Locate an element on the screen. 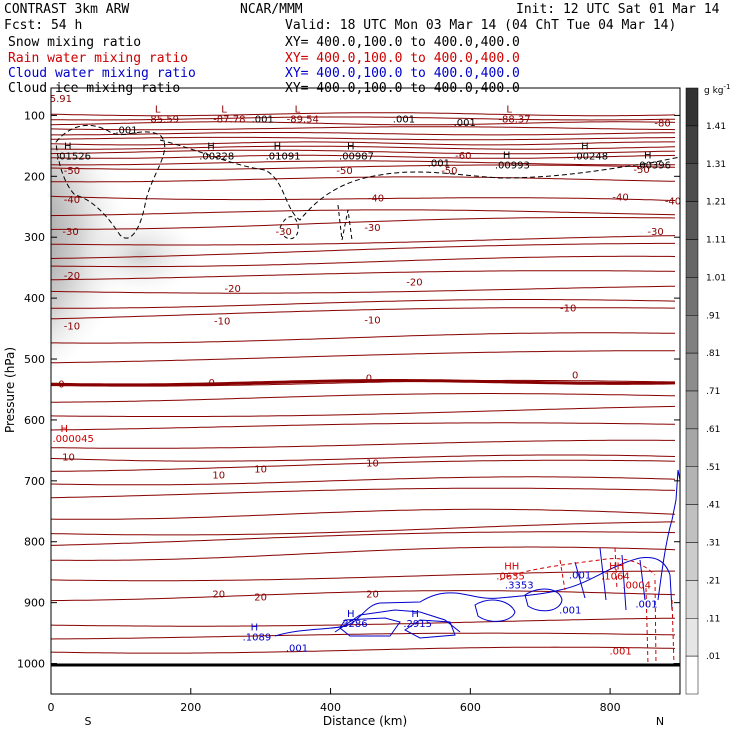 Image resolution: width=740 pixels, height=740 pixels. zero-isotherm-line is located at coordinates (363, 383).